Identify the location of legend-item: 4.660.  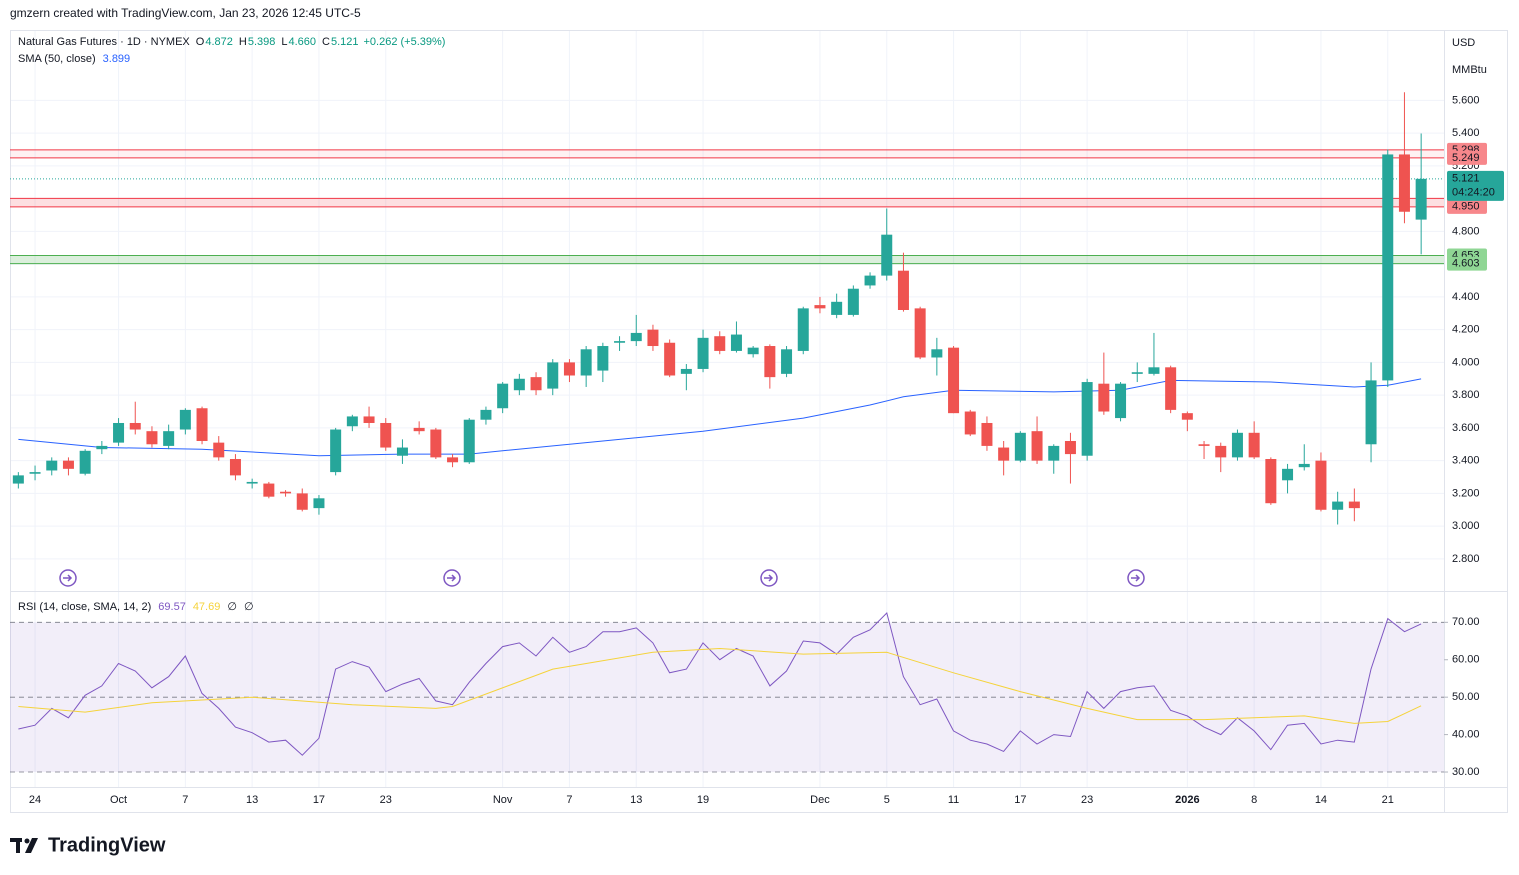
(302, 42).